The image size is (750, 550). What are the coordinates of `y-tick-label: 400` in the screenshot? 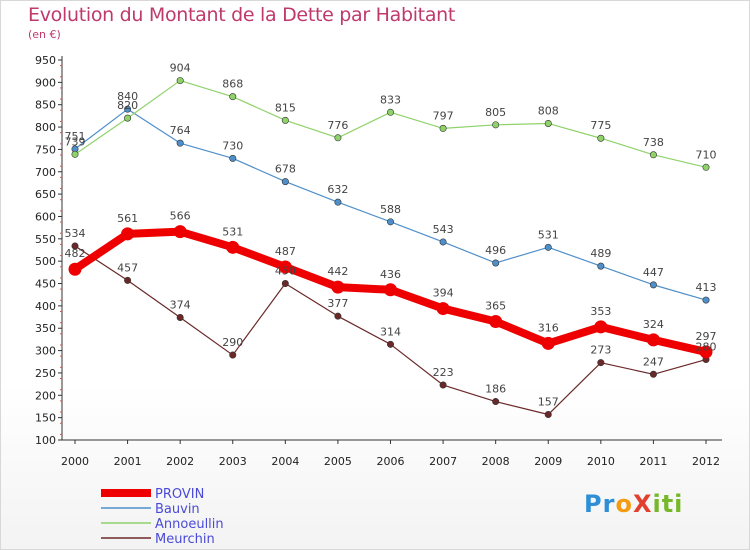 It's located at (45, 306).